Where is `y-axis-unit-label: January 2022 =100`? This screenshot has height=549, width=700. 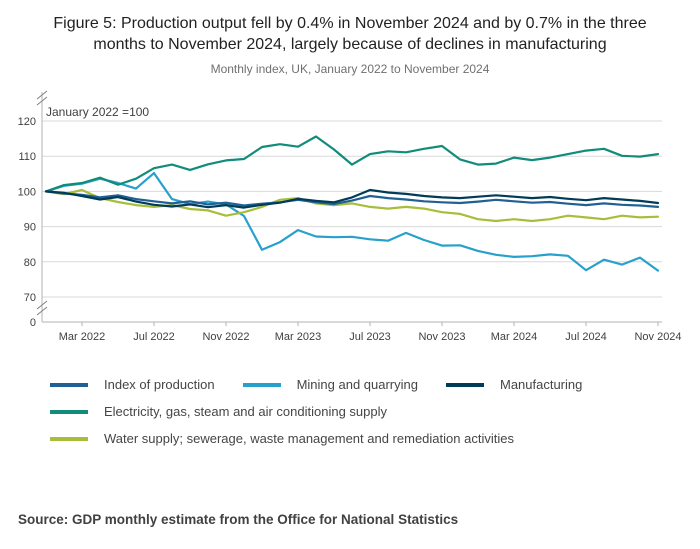 y-axis-unit-label: January 2022 =100 is located at coordinates (97, 112).